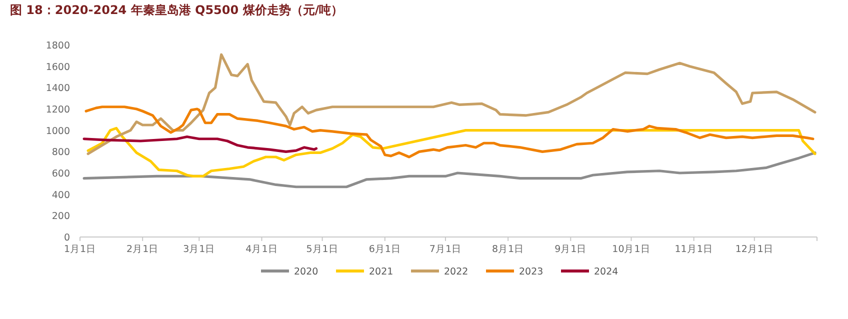 The height and width of the screenshot is (319, 848). I want to click on x-tick-label: 4月1日, so click(262, 249).